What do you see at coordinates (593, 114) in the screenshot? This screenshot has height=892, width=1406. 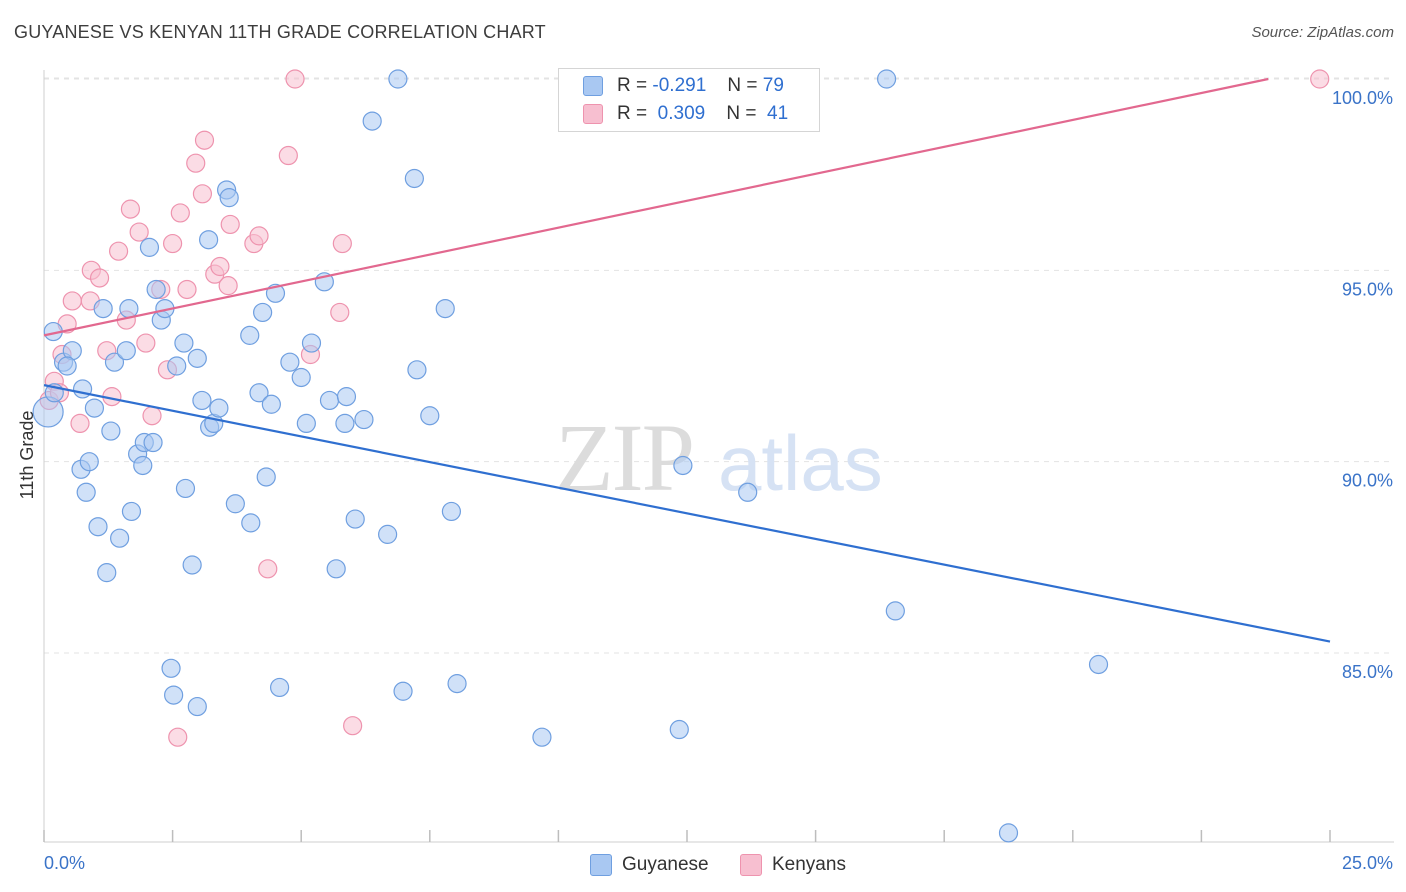 I see `kenyan-swatch` at bounding box center [593, 114].